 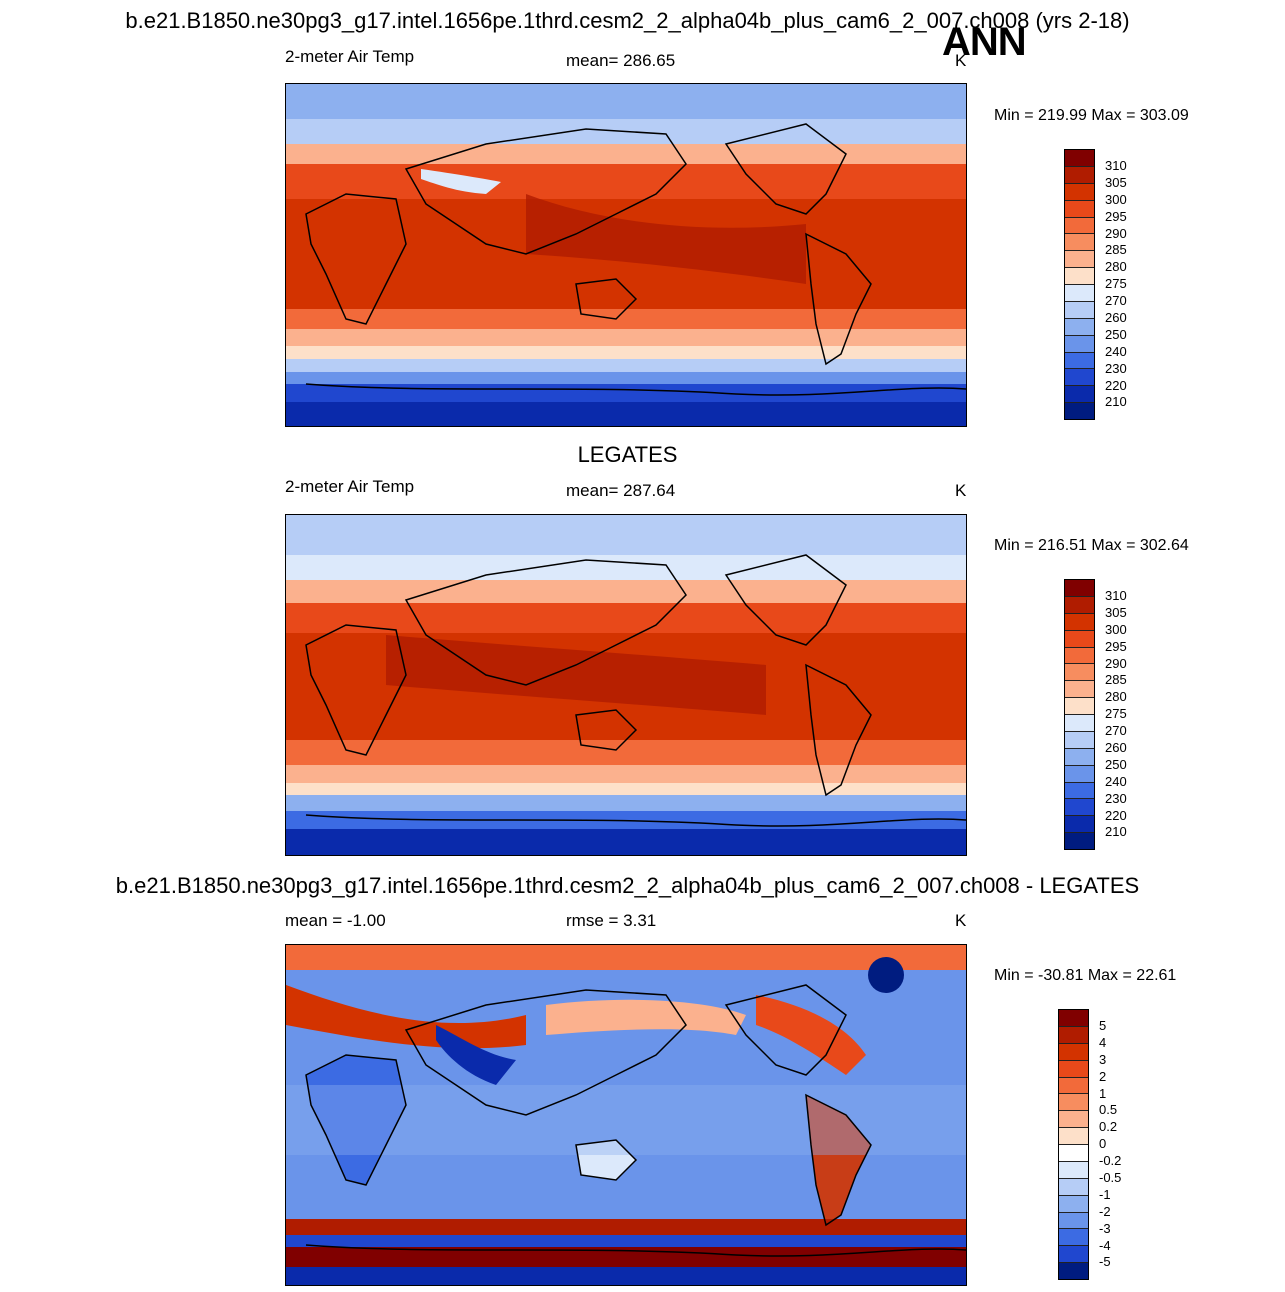 What do you see at coordinates (1103, 1025) in the screenshot?
I see `colorbar-tick-label: 5` at bounding box center [1103, 1025].